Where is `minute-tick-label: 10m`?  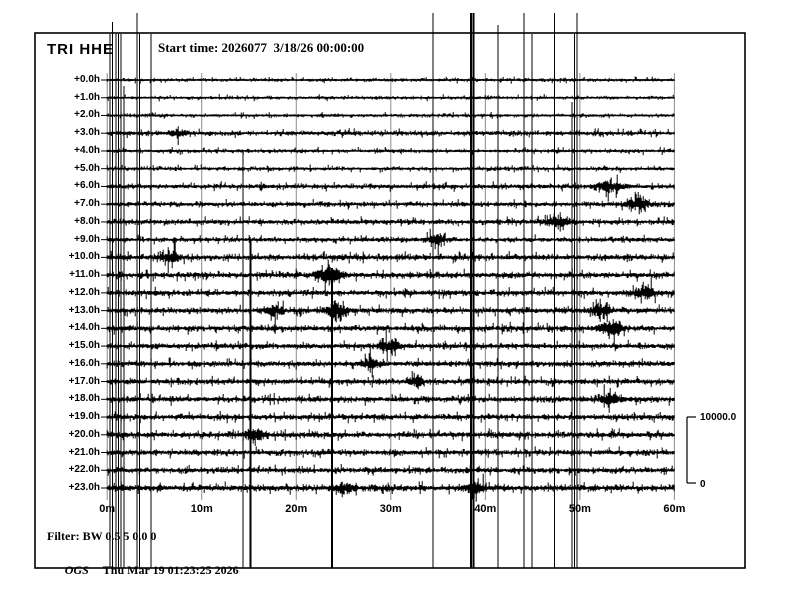 minute-tick-label: 10m is located at coordinates (201, 509).